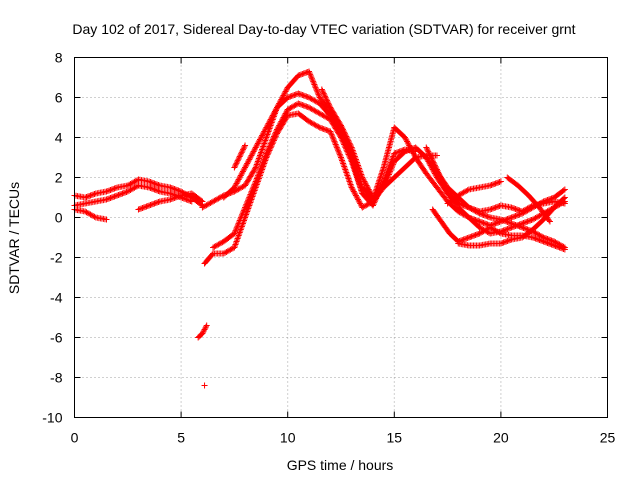 This screenshot has width=640, height=480. Describe the element at coordinates (288, 438) in the screenshot. I see `x-tick-label: 10` at that location.